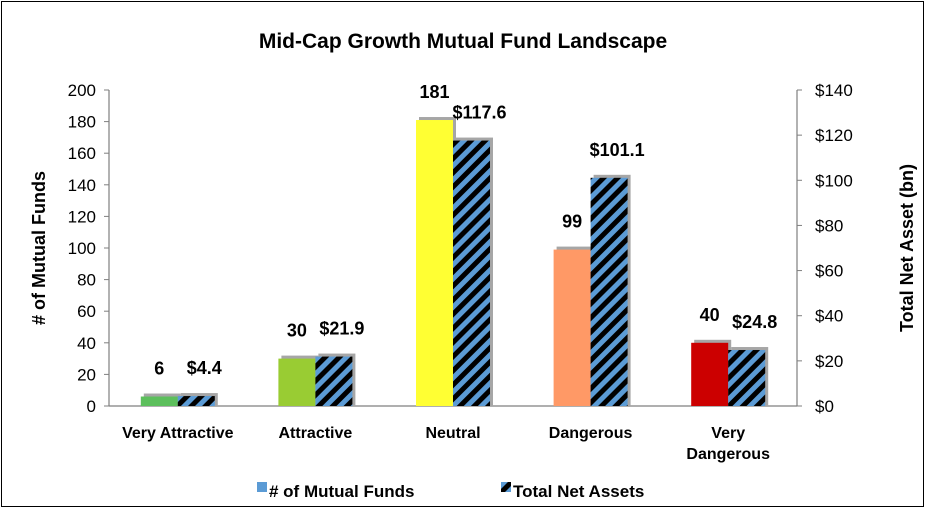  Describe the element at coordinates (829, 225) in the screenshot. I see `right-tick-label: $80` at that location.